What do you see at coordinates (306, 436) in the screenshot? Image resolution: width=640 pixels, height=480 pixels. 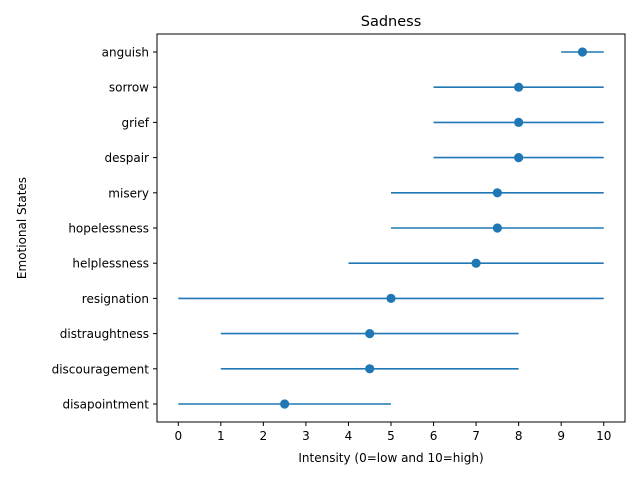 I see `x-tick-label: 3` at bounding box center [306, 436].